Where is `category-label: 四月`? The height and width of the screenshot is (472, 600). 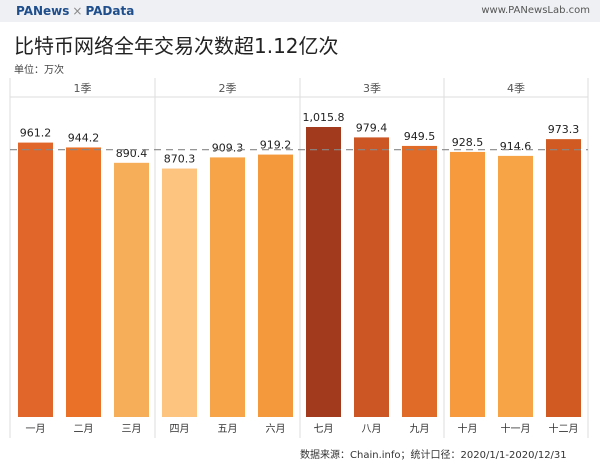
category-label: 四月 is located at coordinates (180, 429).